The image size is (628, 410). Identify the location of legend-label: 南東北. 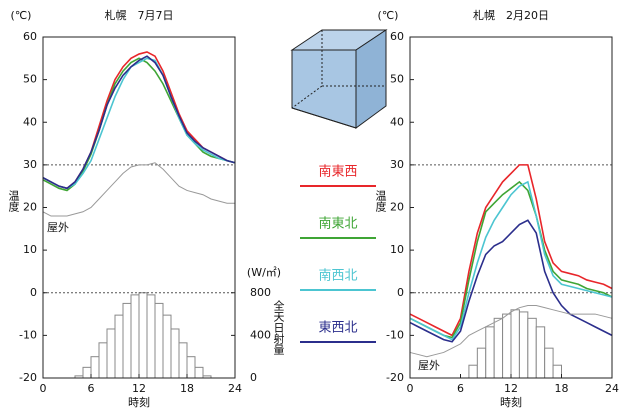
(337, 224).